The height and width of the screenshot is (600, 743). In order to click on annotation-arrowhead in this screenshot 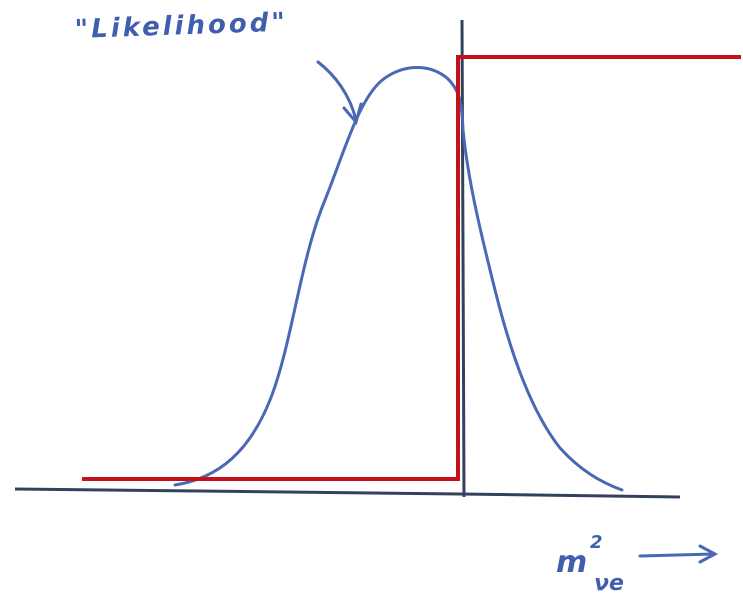, I will do `click(352, 114)`.